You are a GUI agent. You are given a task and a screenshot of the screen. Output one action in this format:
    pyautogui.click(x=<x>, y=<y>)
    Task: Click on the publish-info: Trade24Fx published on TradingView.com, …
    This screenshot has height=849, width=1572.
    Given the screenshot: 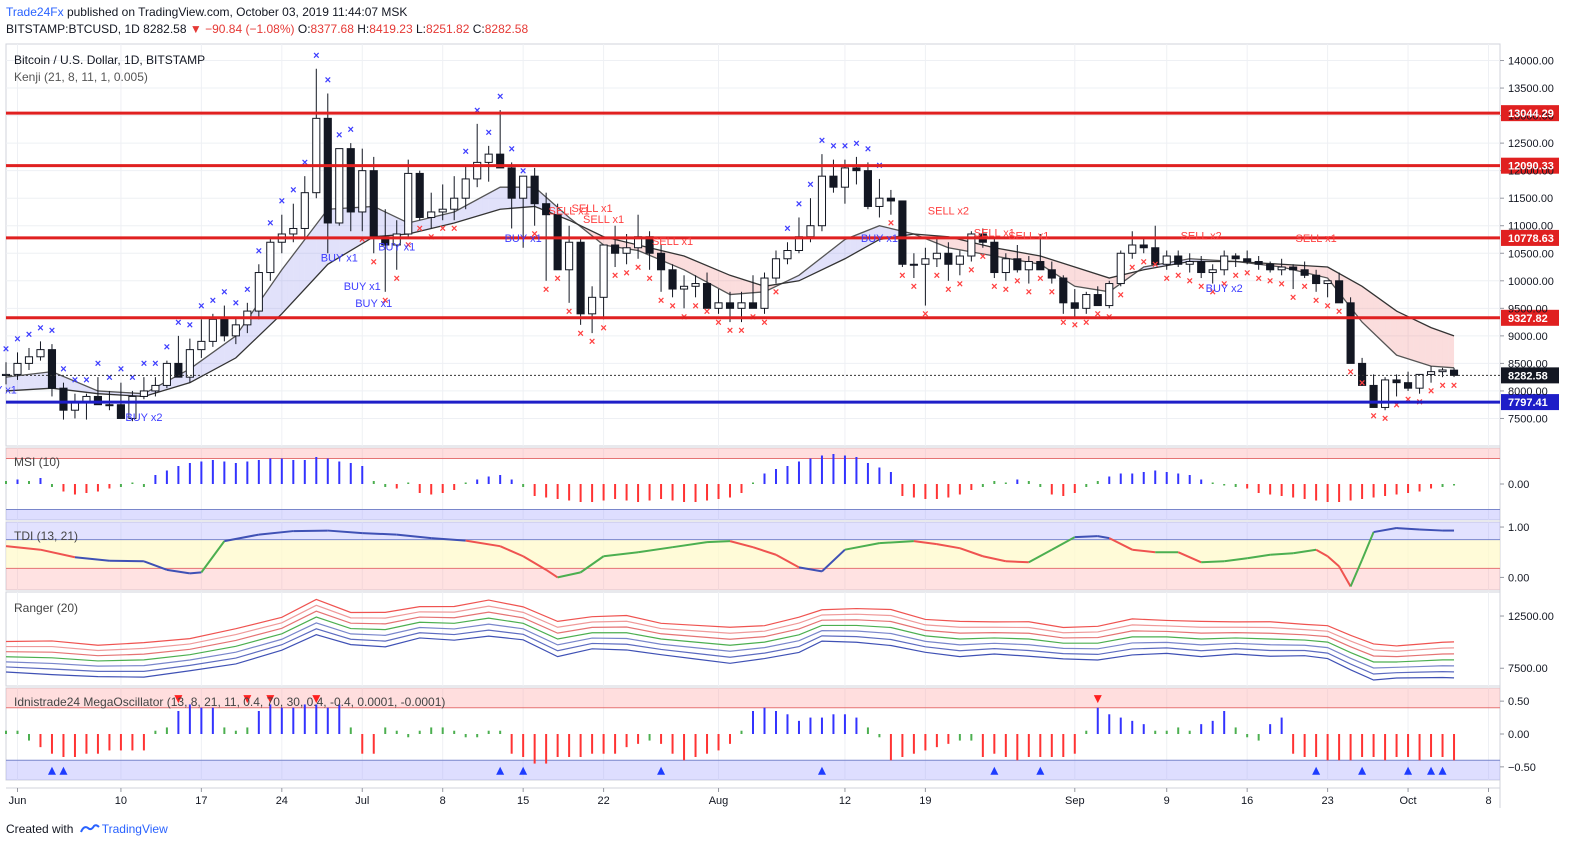 What is the action you would take?
    pyautogui.click(x=206, y=12)
    